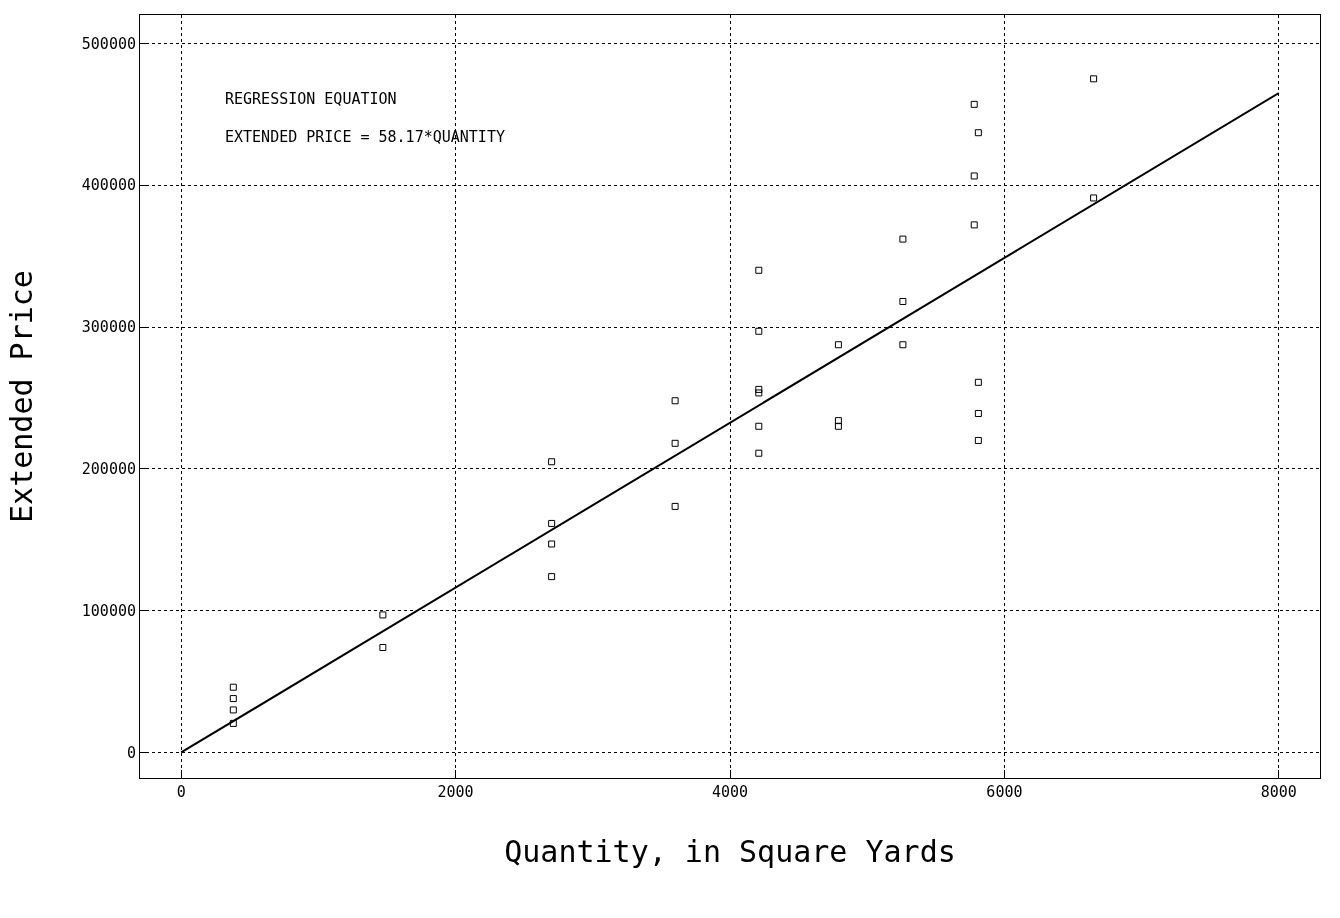 This screenshot has height=918, width=1340. I want to click on y-tick-label: 400000, so click(108, 185).